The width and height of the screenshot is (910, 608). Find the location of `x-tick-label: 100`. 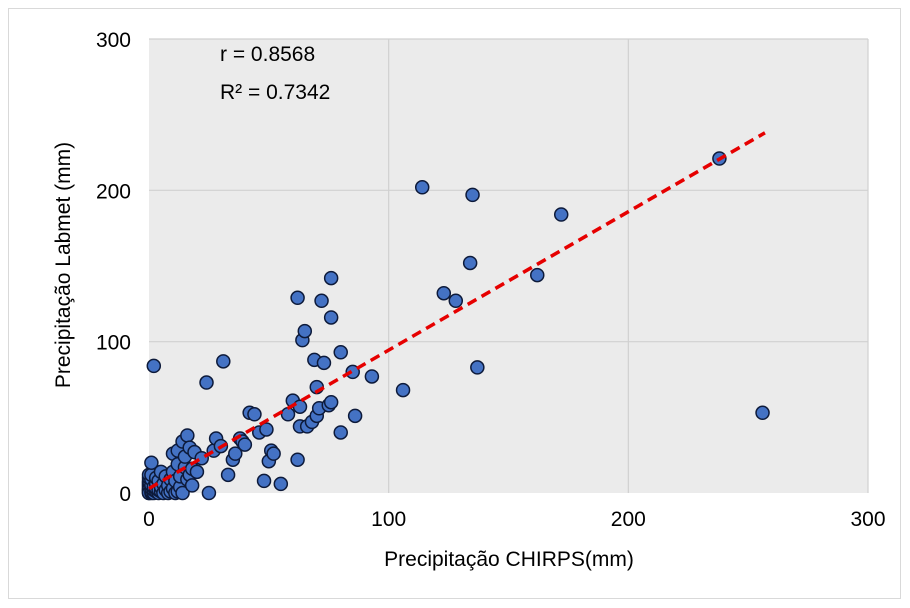

x-tick-label: 100 is located at coordinates (388, 519).